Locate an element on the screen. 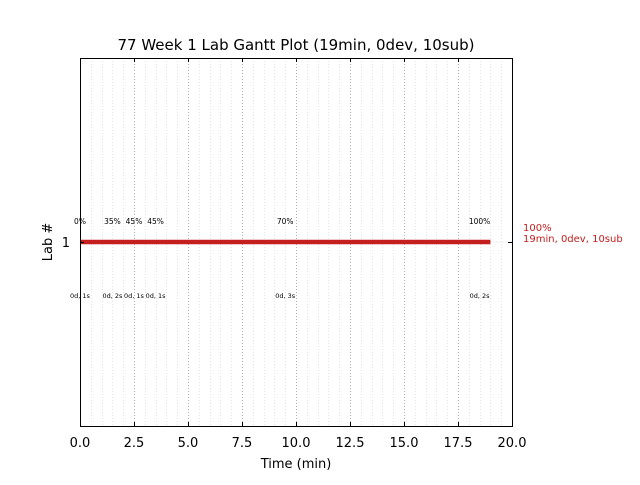 Image resolution: width=640 pixels, height=485 pixels. x-tick-label: 10.0 is located at coordinates (296, 443).